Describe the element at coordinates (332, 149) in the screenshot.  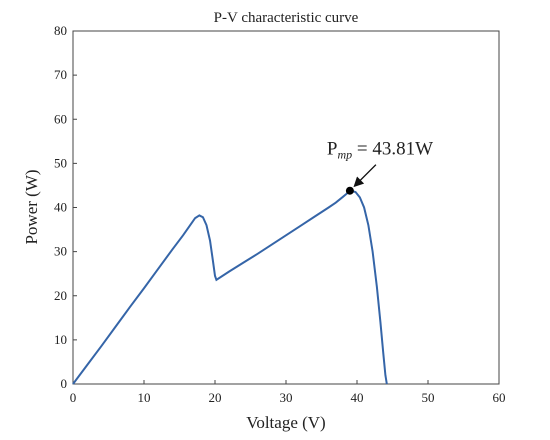
I see `annotation-main: P` at that location.